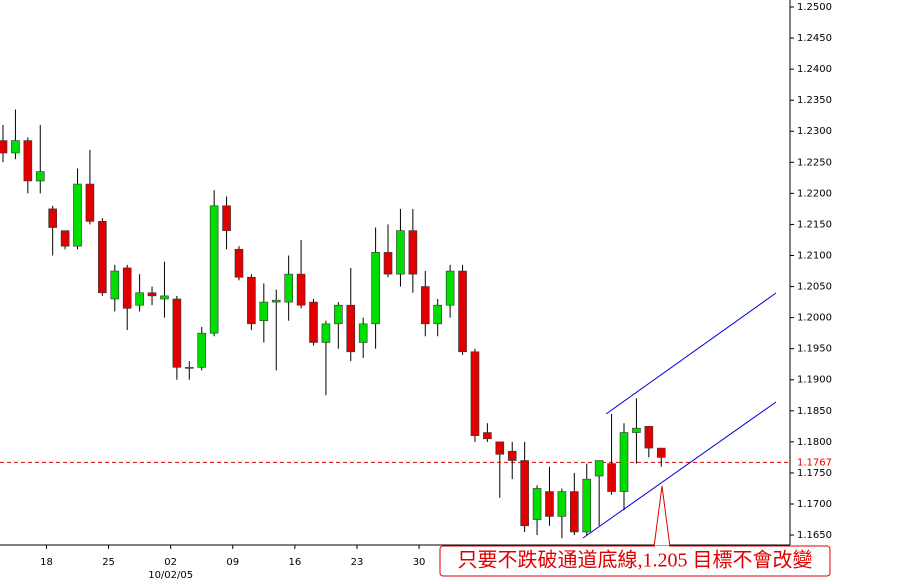  I want to click on x-sublabel: 10/02/05, so click(170, 575).